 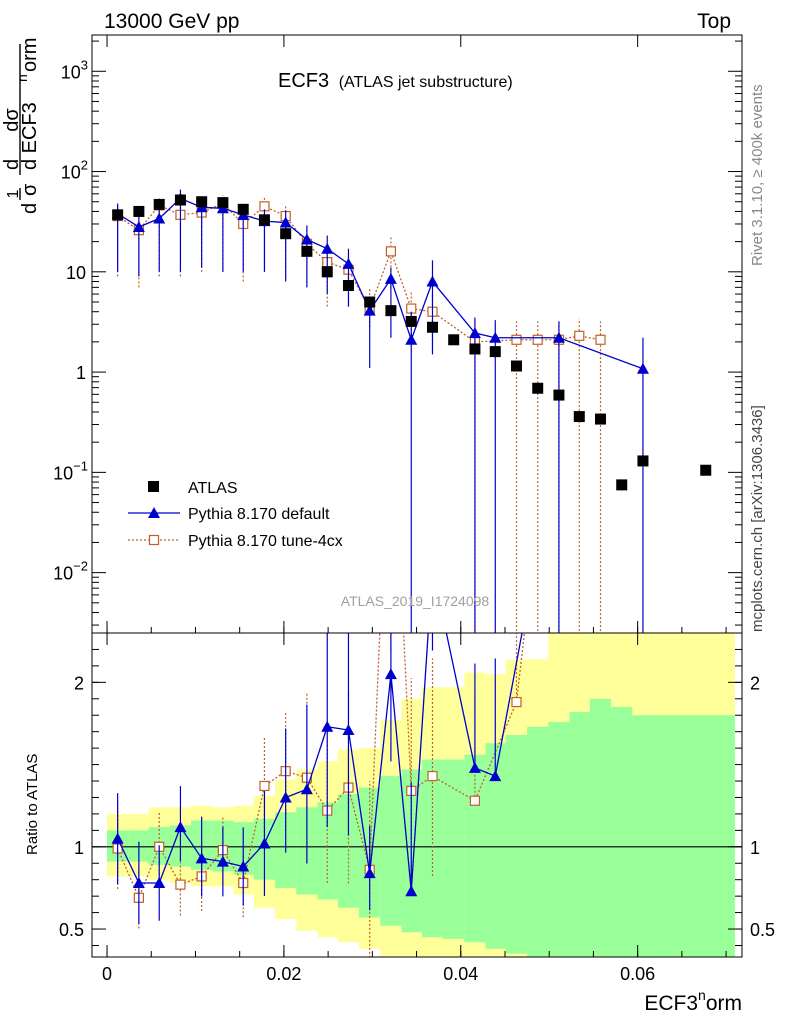 What do you see at coordinates (74, 69) in the screenshot?
I see `y-tick-label: 10³` at bounding box center [74, 69].